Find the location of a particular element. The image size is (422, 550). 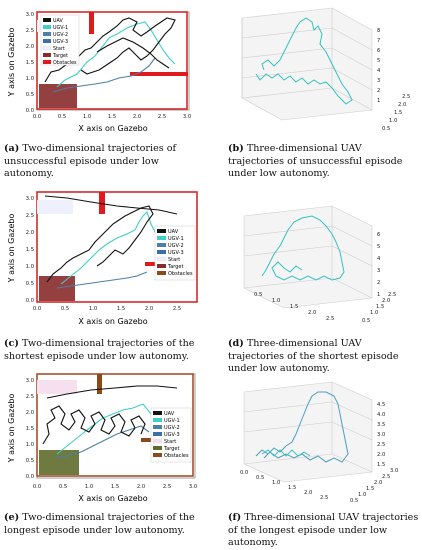

z-ticks: 4.5 4.0 3.5 3.0 2.5 2.0 1.5 is located at coordinates (381, 435).